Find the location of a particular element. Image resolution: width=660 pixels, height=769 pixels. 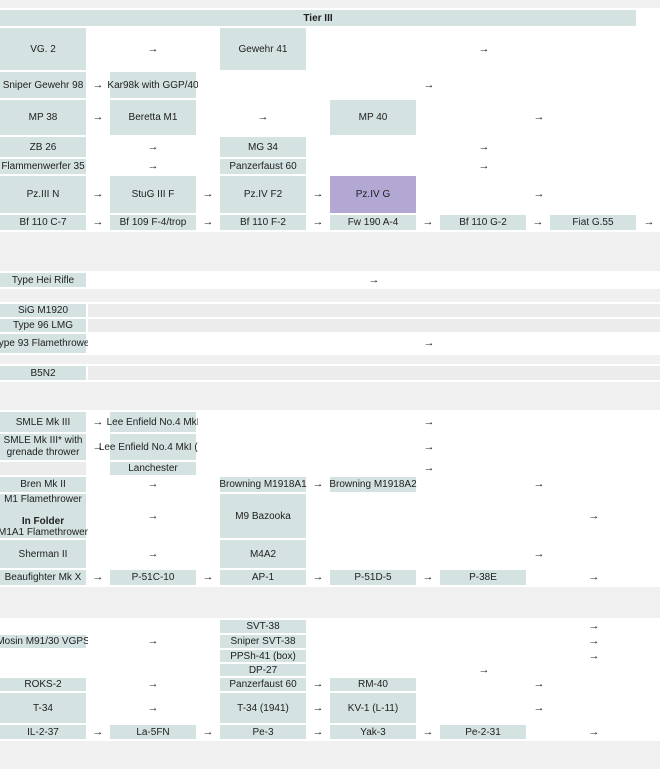

tech-item-pz-iii-n: Pz.III N is located at coordinates (43, 194).